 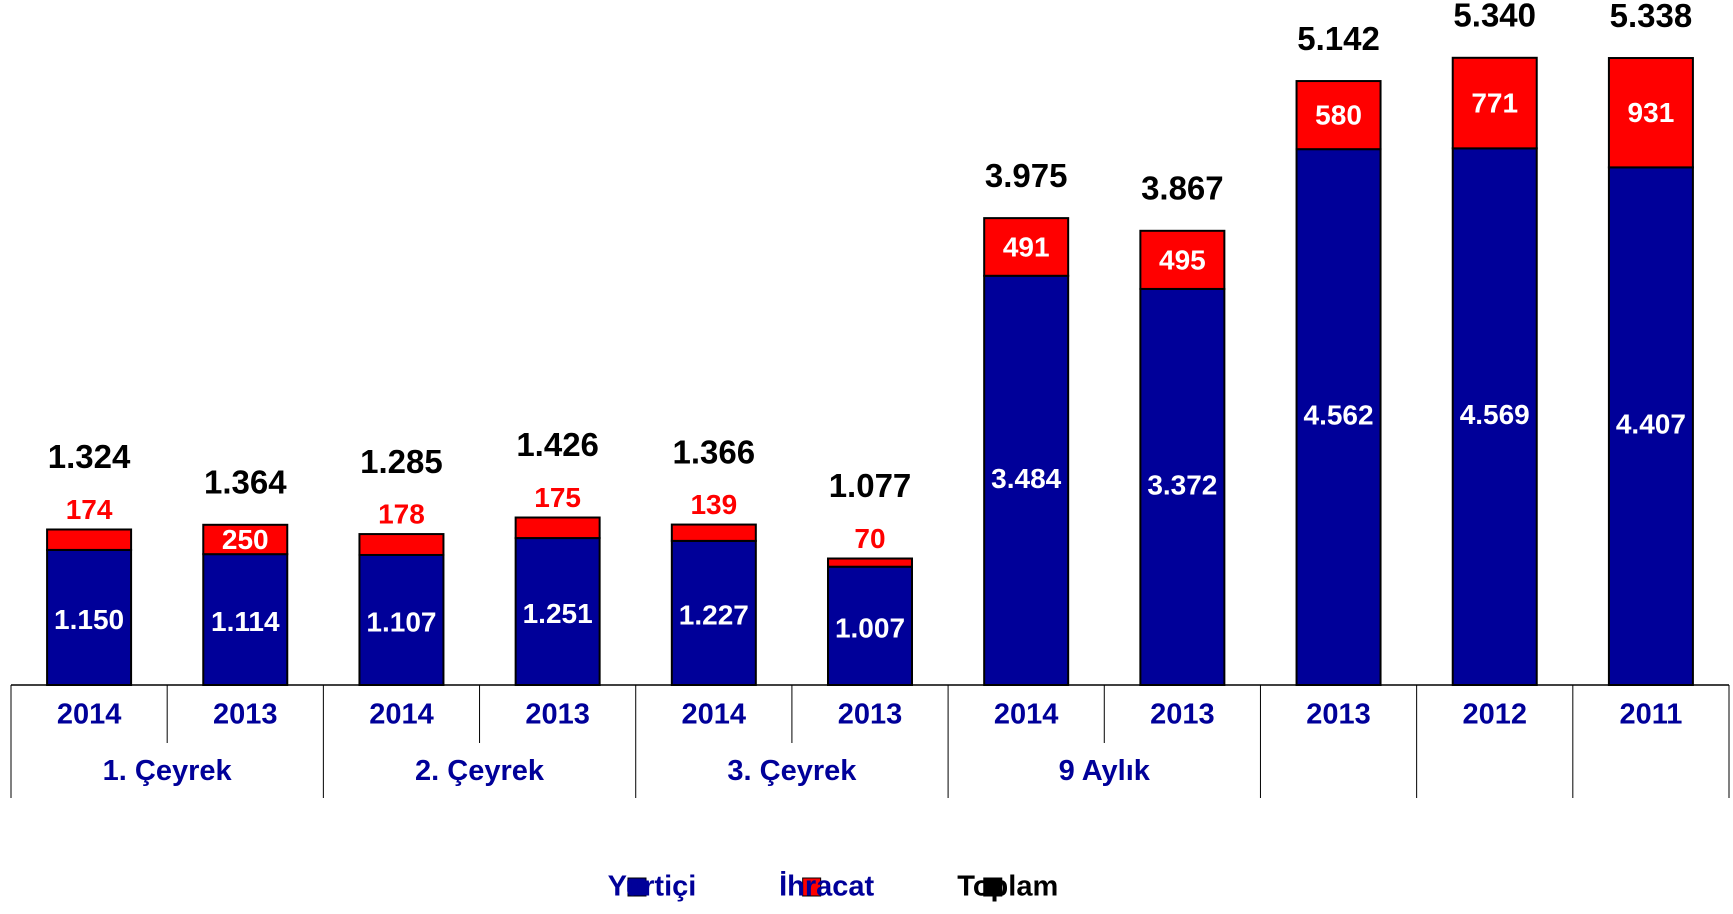 What do you see at coordinates (1182, 188) in the screenshot?
I see `total-label: 3.867` at bounding box center [1182, 188].